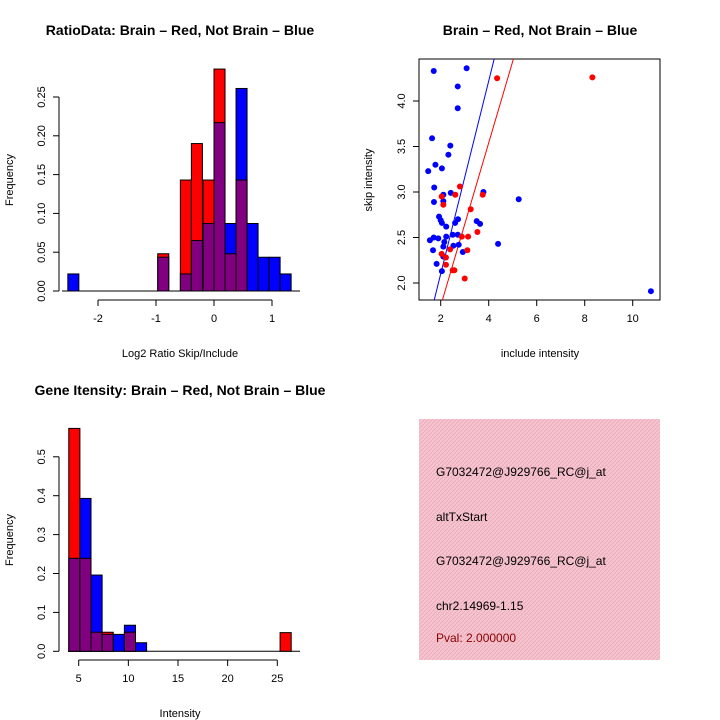 This screenshot has height=720, width=720. I want to click on chart-title: Brain – Red, Not Brain – Blue, so click(540, 30).